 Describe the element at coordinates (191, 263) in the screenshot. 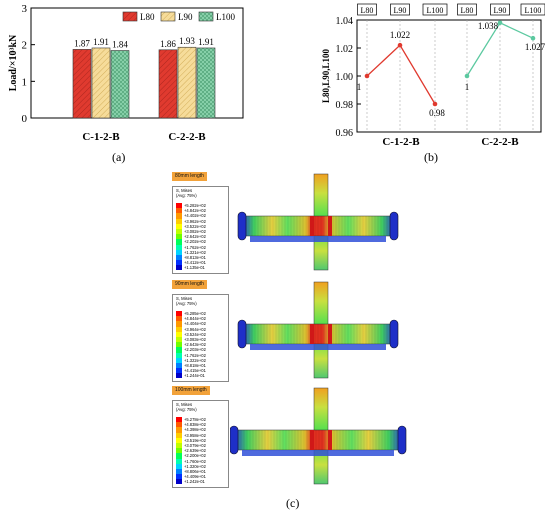

I see `legend-entry: +4.412e+01` at that location.